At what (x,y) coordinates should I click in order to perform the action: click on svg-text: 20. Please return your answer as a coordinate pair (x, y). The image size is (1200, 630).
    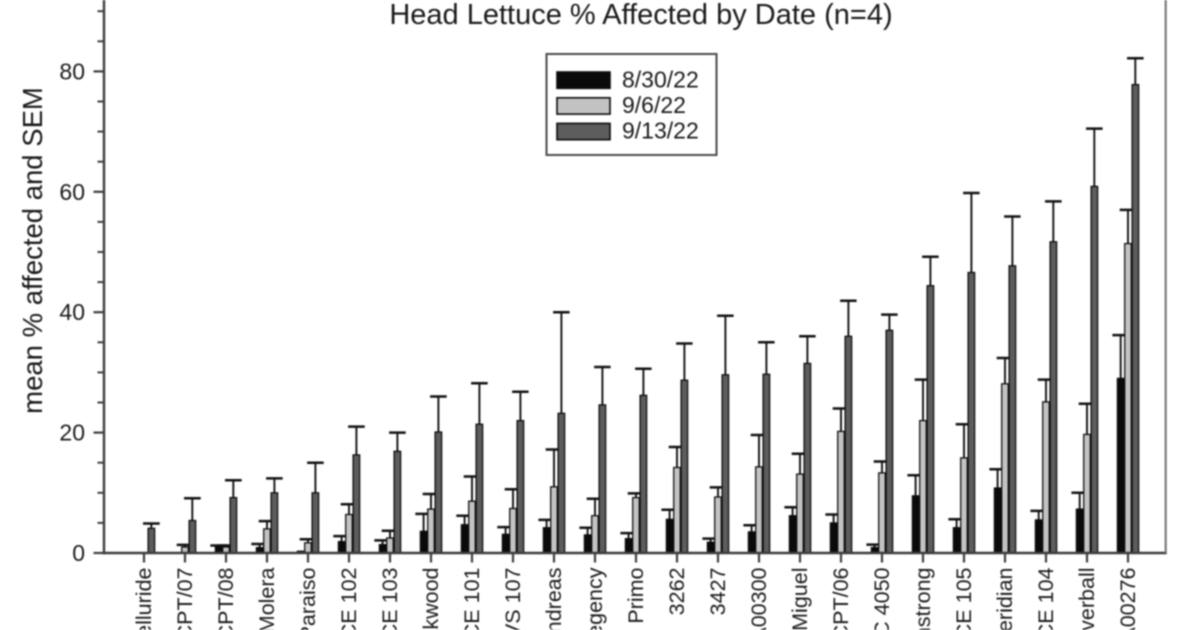
    Looking at the image, I should click on (72, 433).